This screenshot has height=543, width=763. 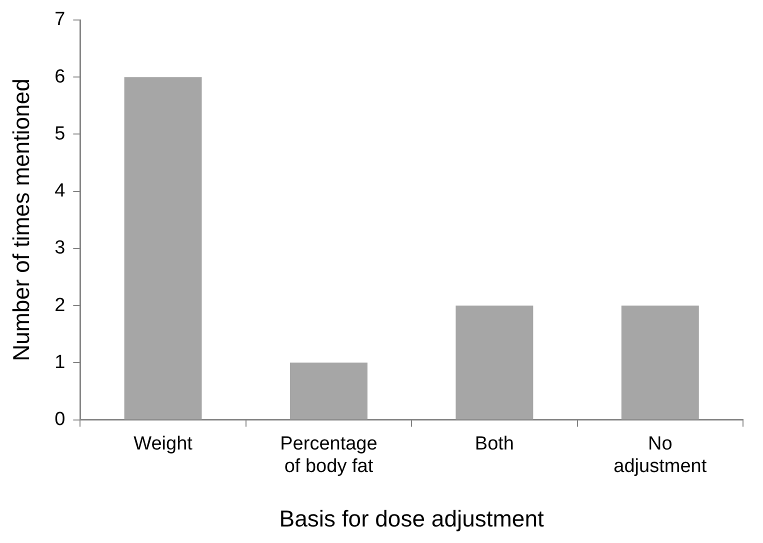 What do you see at coordinates (21, 220) in the screenshot?
I see `y-axis-title: Number of times mentioned` at bounding box center [21, 220].